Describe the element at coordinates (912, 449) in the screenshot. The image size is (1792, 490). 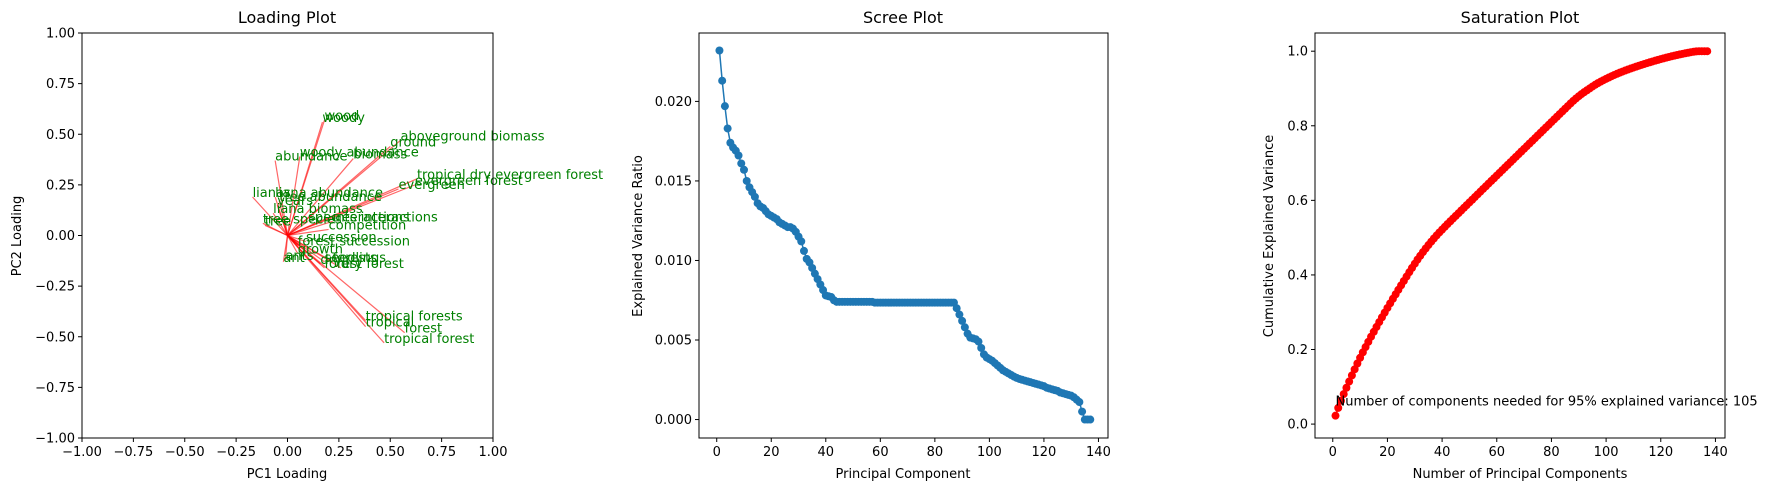
I see `scree-x-ticks: 0 20 40 60 80 100 120 140` at that location.